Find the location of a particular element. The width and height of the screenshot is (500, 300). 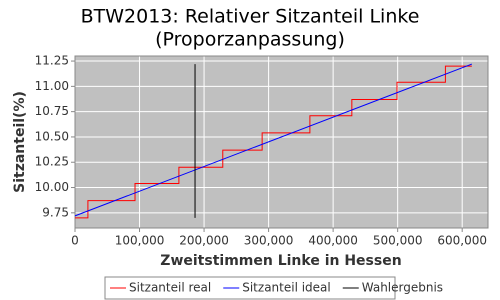

x-tick-label: 600,000 is located at coordinates (462, 241).